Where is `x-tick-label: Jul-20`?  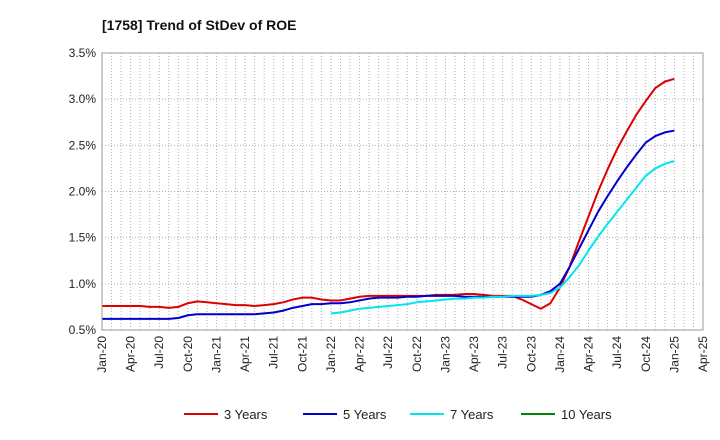 x-tick-label: Jul-20 is located at coordinates (159, 352).